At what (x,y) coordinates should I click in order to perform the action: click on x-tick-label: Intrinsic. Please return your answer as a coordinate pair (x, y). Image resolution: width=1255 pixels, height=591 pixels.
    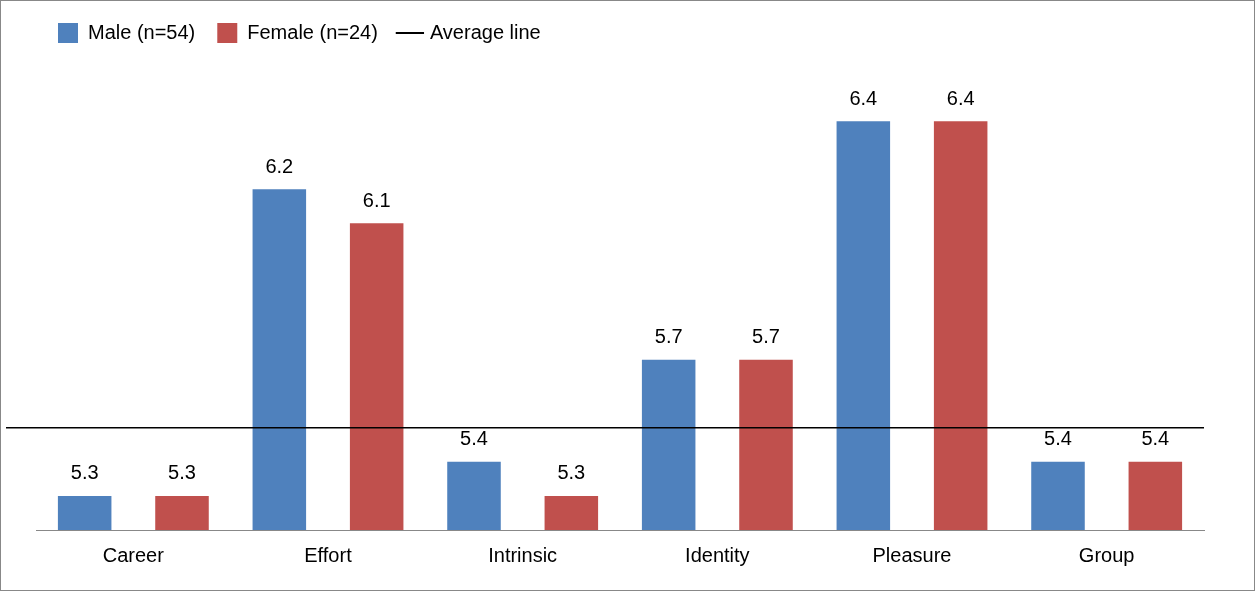
    Looking at the image, I should click on (523, 554).